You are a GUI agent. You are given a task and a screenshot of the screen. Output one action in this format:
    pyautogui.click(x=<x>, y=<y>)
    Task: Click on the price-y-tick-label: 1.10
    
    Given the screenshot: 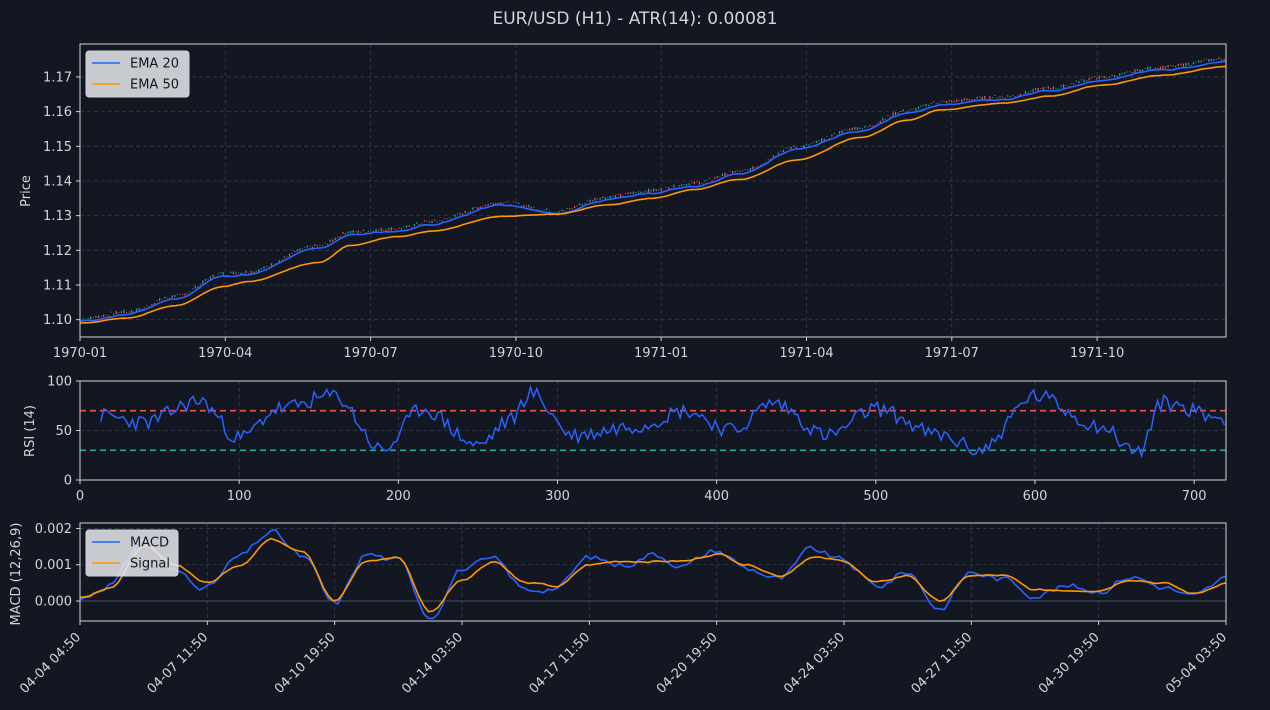 What is the action you would take?
    pyautogui.click(x=57, y=320)
    